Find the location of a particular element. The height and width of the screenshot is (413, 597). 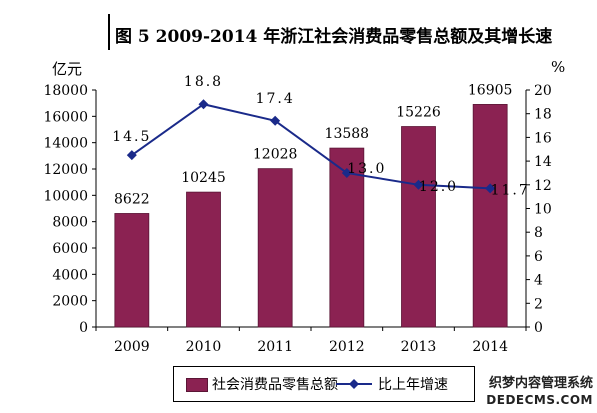

right-tick-label: 20 is located at coordinates (543, 91).